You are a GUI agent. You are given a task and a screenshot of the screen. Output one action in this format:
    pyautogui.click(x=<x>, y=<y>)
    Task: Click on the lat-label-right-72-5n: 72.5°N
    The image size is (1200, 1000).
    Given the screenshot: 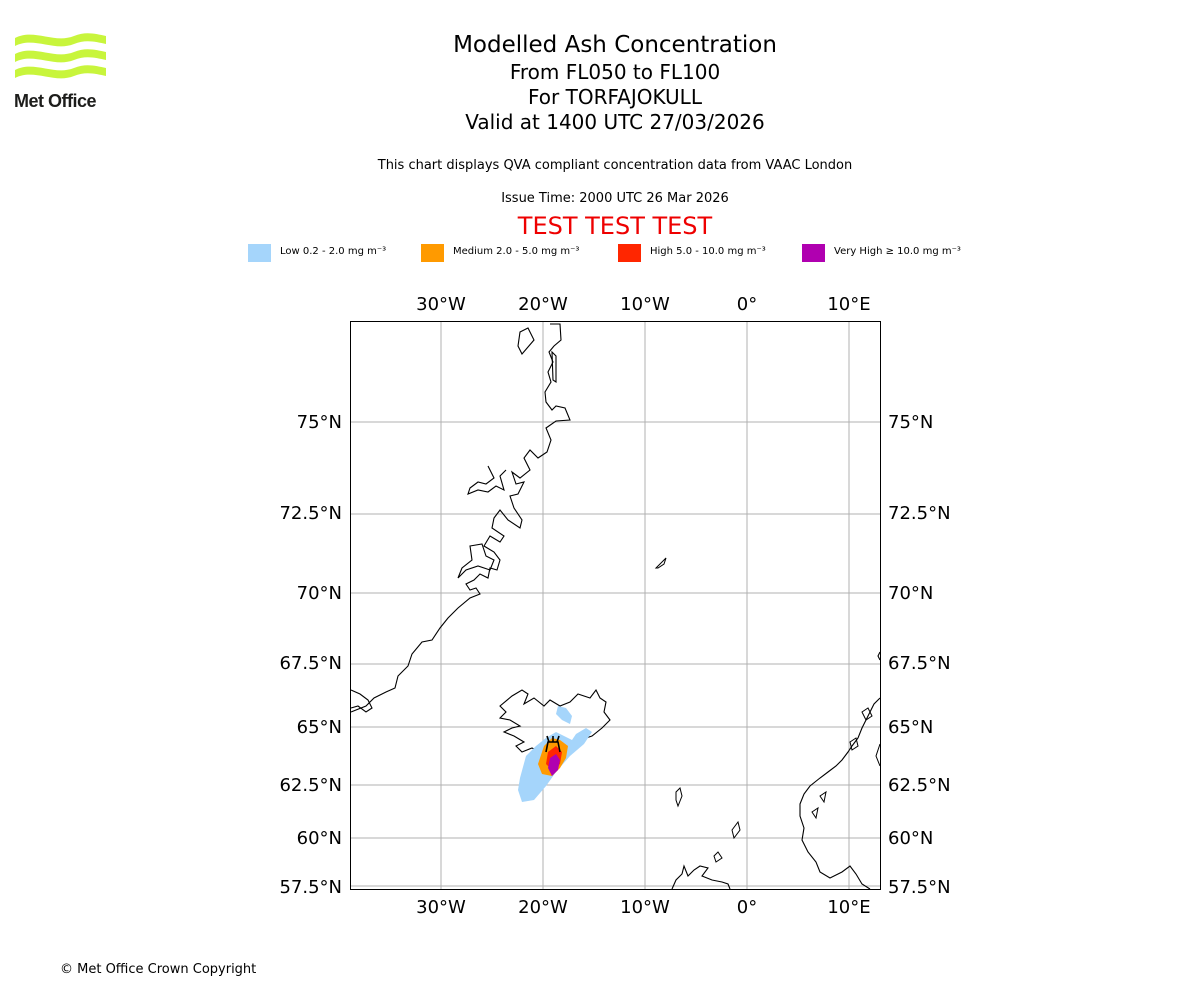 What is the action you would take?
    pyautogui.click(x=919, y=513)
    